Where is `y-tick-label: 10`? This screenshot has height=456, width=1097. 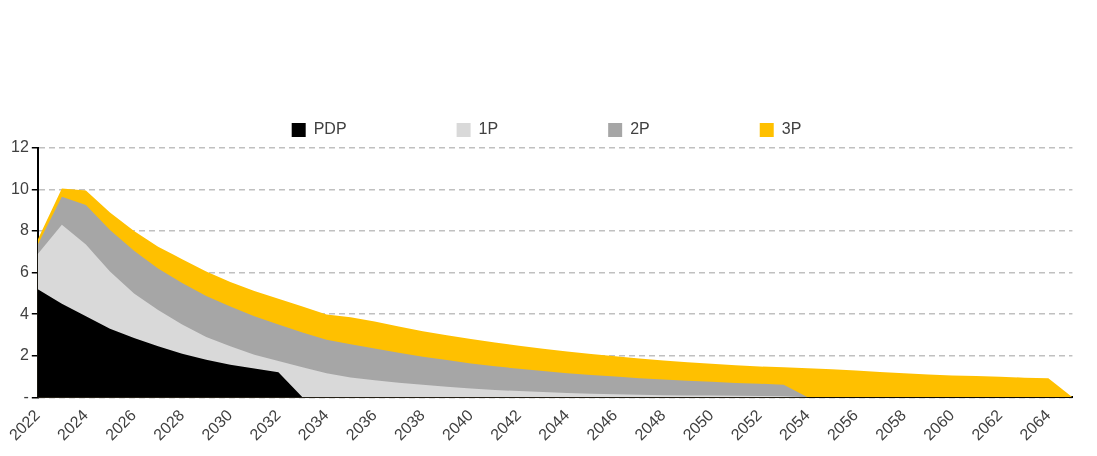 y-tick-label: 10 is located at coordinates (20, 188).